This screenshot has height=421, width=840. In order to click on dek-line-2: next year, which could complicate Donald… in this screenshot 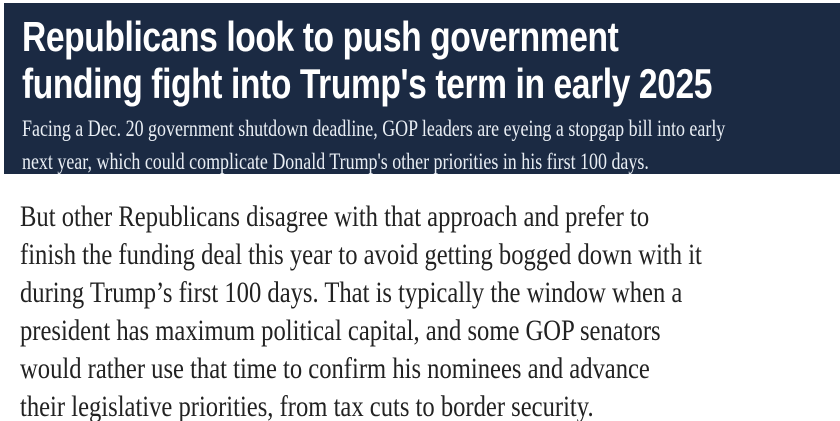, I will do `click(335, 161)`.